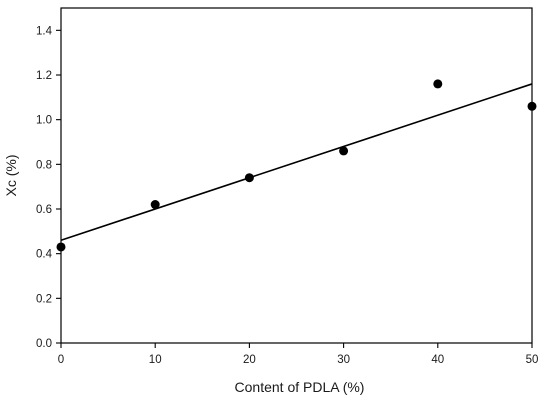 This screenshot has width=550, height=402. I want to click on y-axis-title: Xc (%), so click(11, 176).